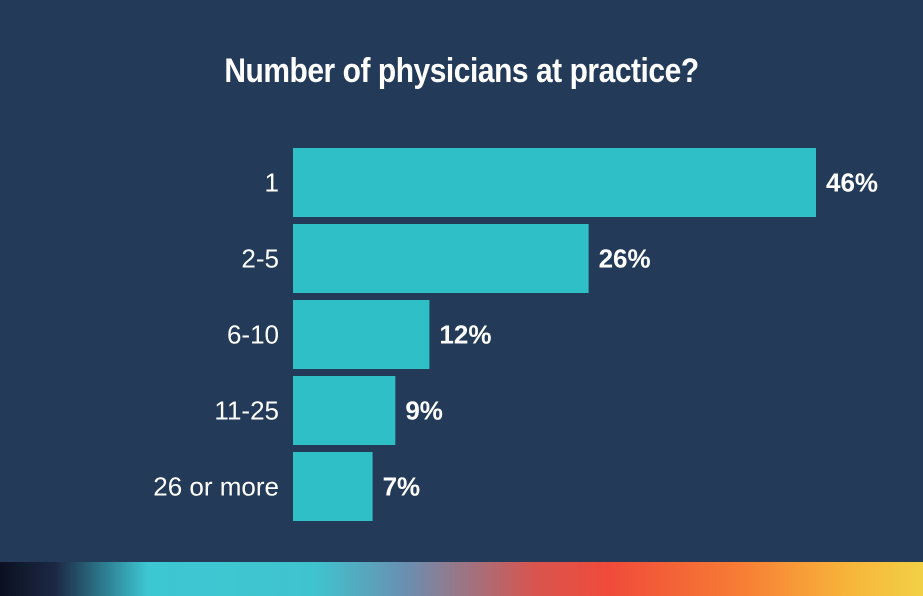 The image size is (923, 596). I want to click on category-label: 2-5, so click(260, 259).